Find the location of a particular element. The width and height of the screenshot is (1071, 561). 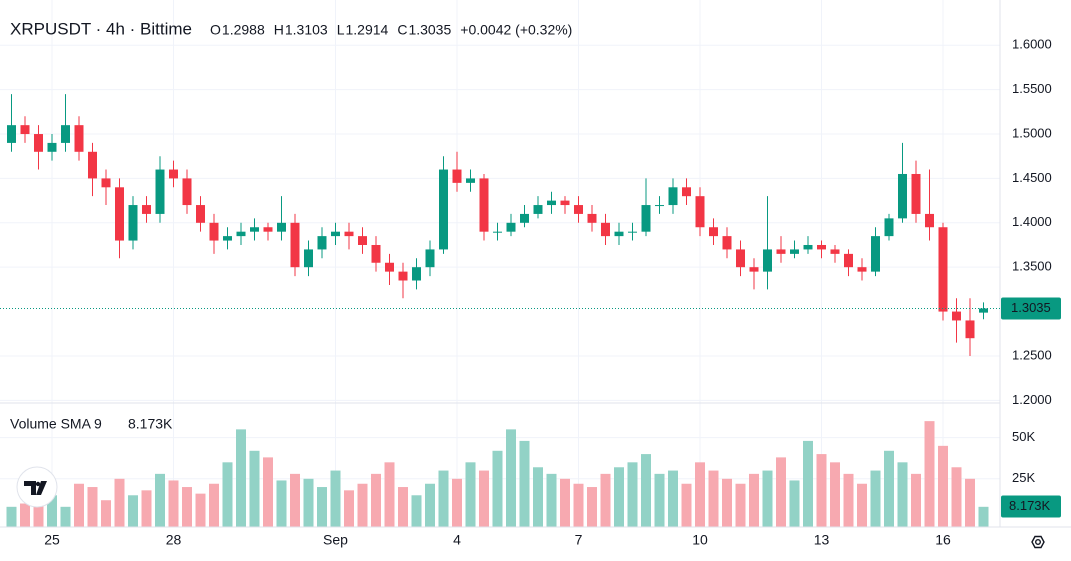

legend-label: C is located at coordinates (402, 30).